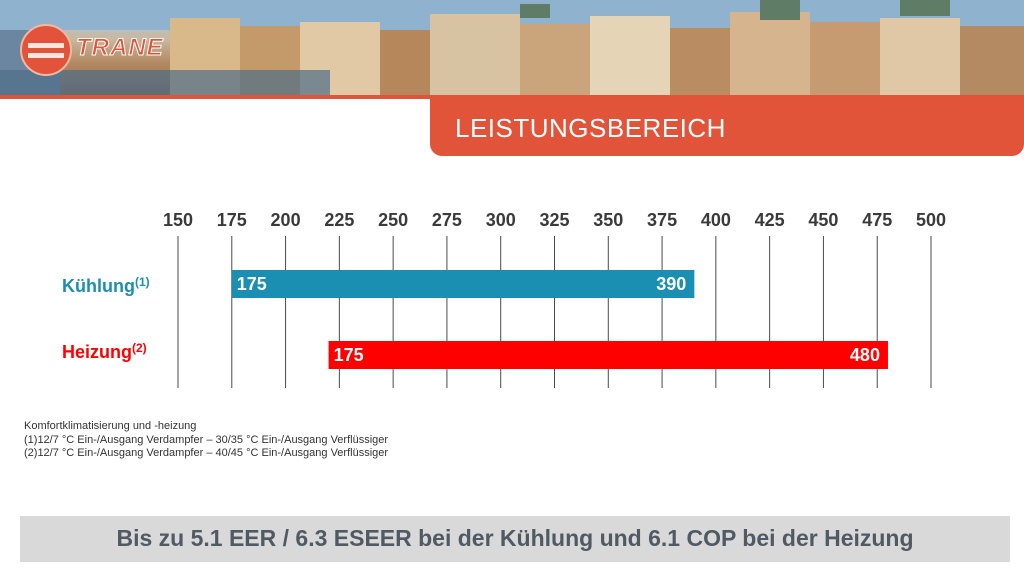 This screenshot has height=576, width=1024. I want to click on brand-logo-icon, so click(46, 50).